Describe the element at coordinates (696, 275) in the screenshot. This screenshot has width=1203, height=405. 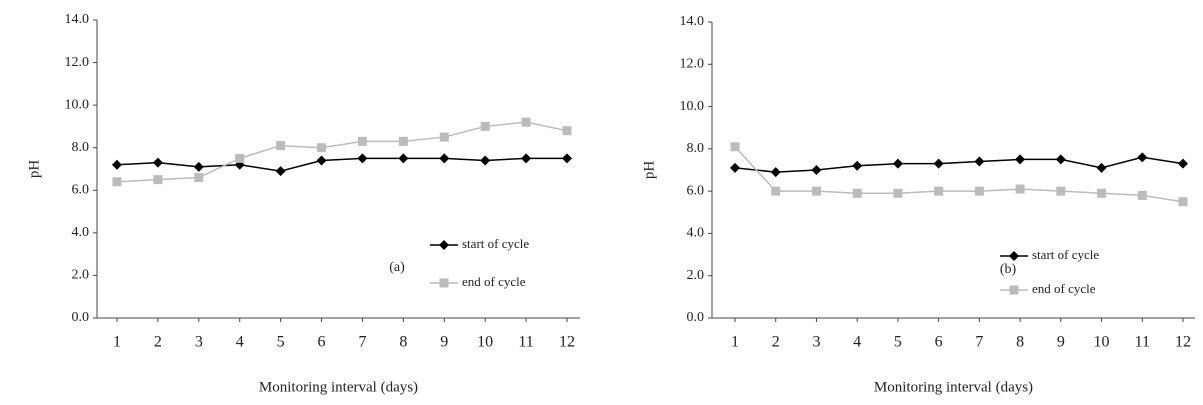
I see `y-tick-label: 2.0` at that location.